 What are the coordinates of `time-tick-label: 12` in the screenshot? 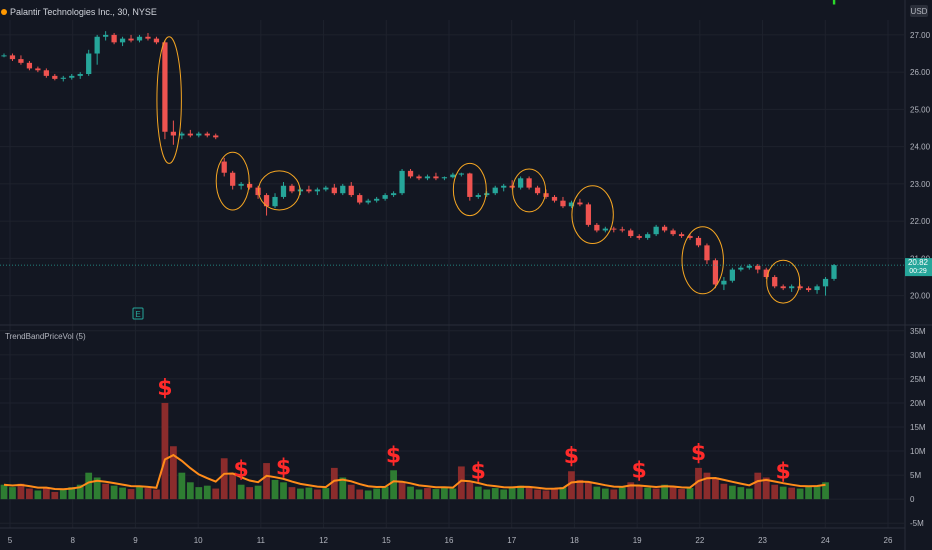 It's located at (323, 540).